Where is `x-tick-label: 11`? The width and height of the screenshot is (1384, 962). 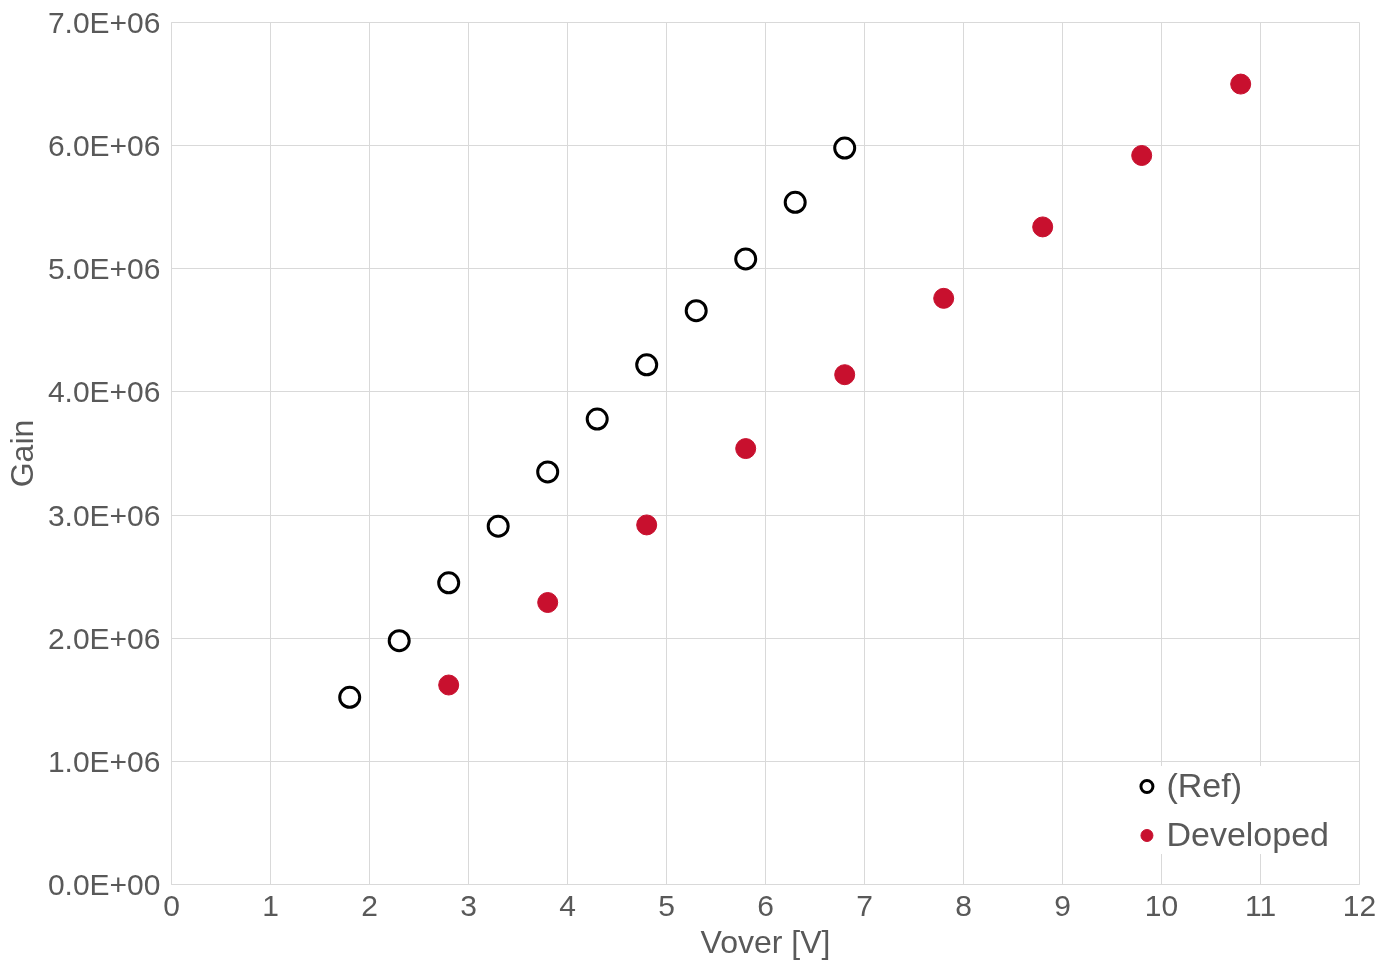
x-tick-label: 11 is located at coordinates (1260, 905).